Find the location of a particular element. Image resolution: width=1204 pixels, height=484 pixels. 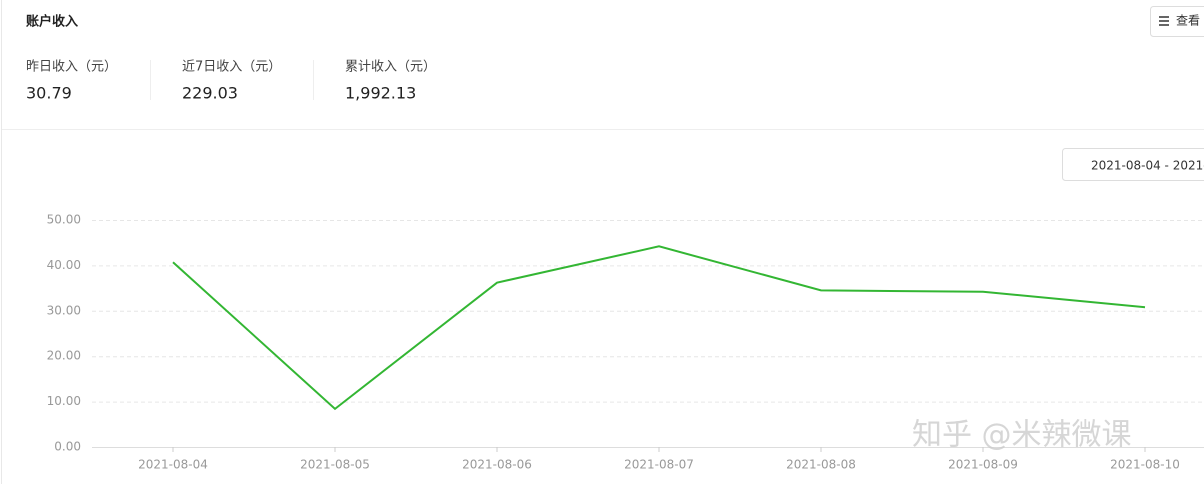

x-tick-label: 2021-08-04 is located at coordinates (173, 465).